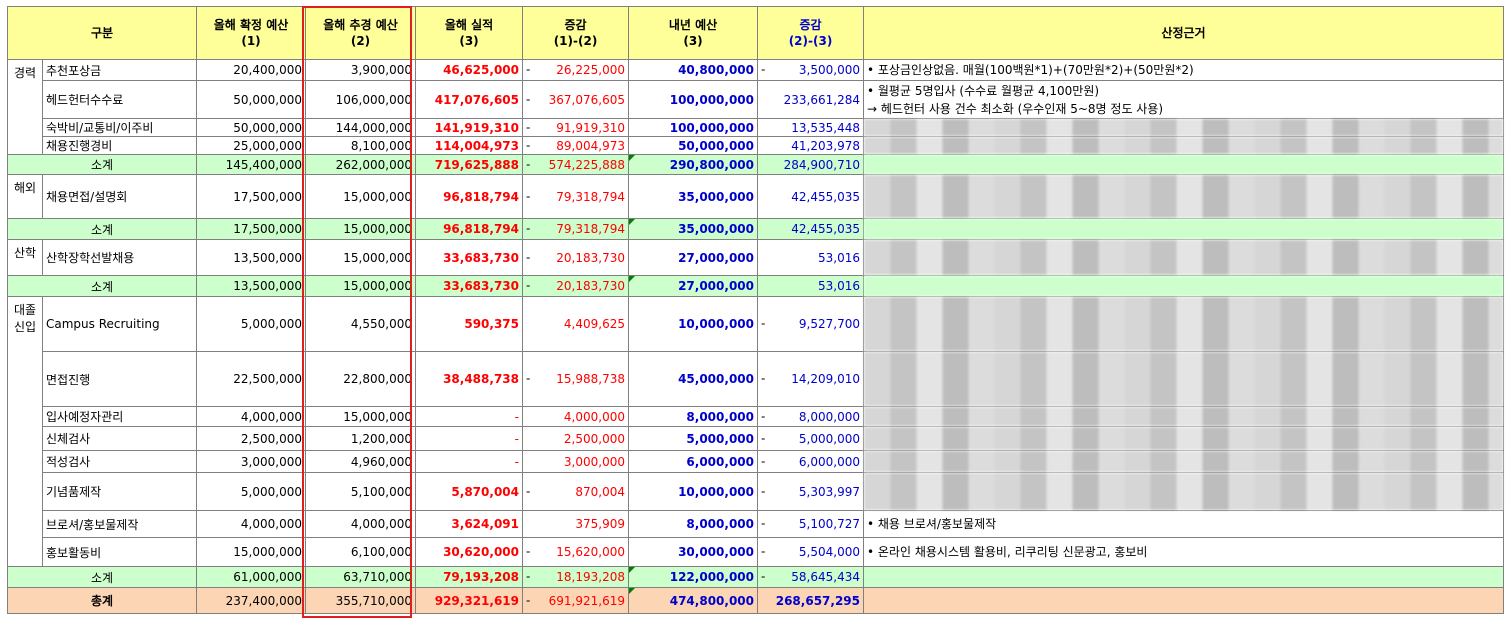 The height and width of the screenshot is (623, 1509). I want to click on actual-cell: 141,919,310, so click(469, 127).